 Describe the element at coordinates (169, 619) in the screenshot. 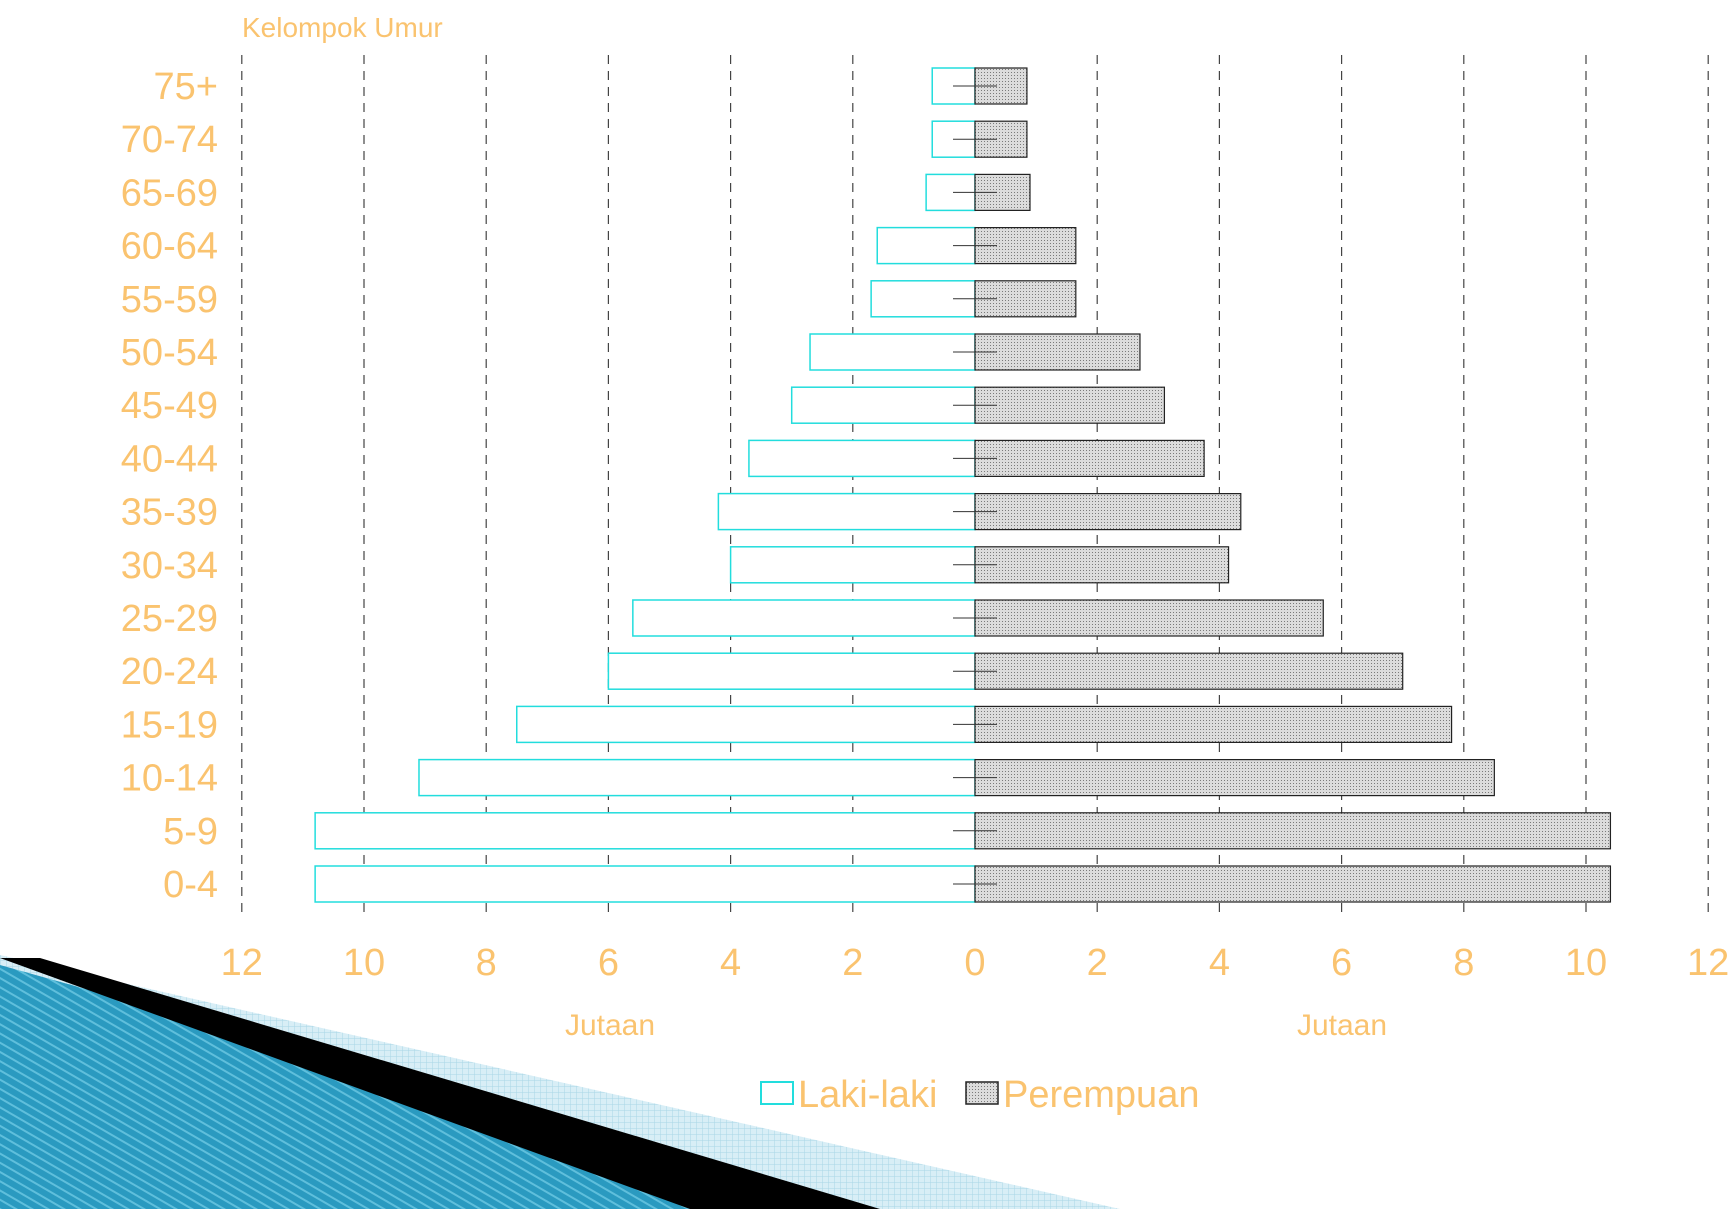

I see `age-group-label: 25-29` at that location.